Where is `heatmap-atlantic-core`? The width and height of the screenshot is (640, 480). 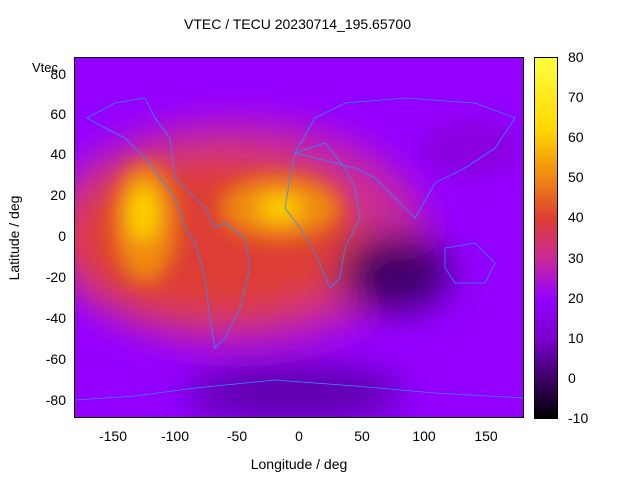 heatmap-atlantic-core is located at coordinates (280, 208).